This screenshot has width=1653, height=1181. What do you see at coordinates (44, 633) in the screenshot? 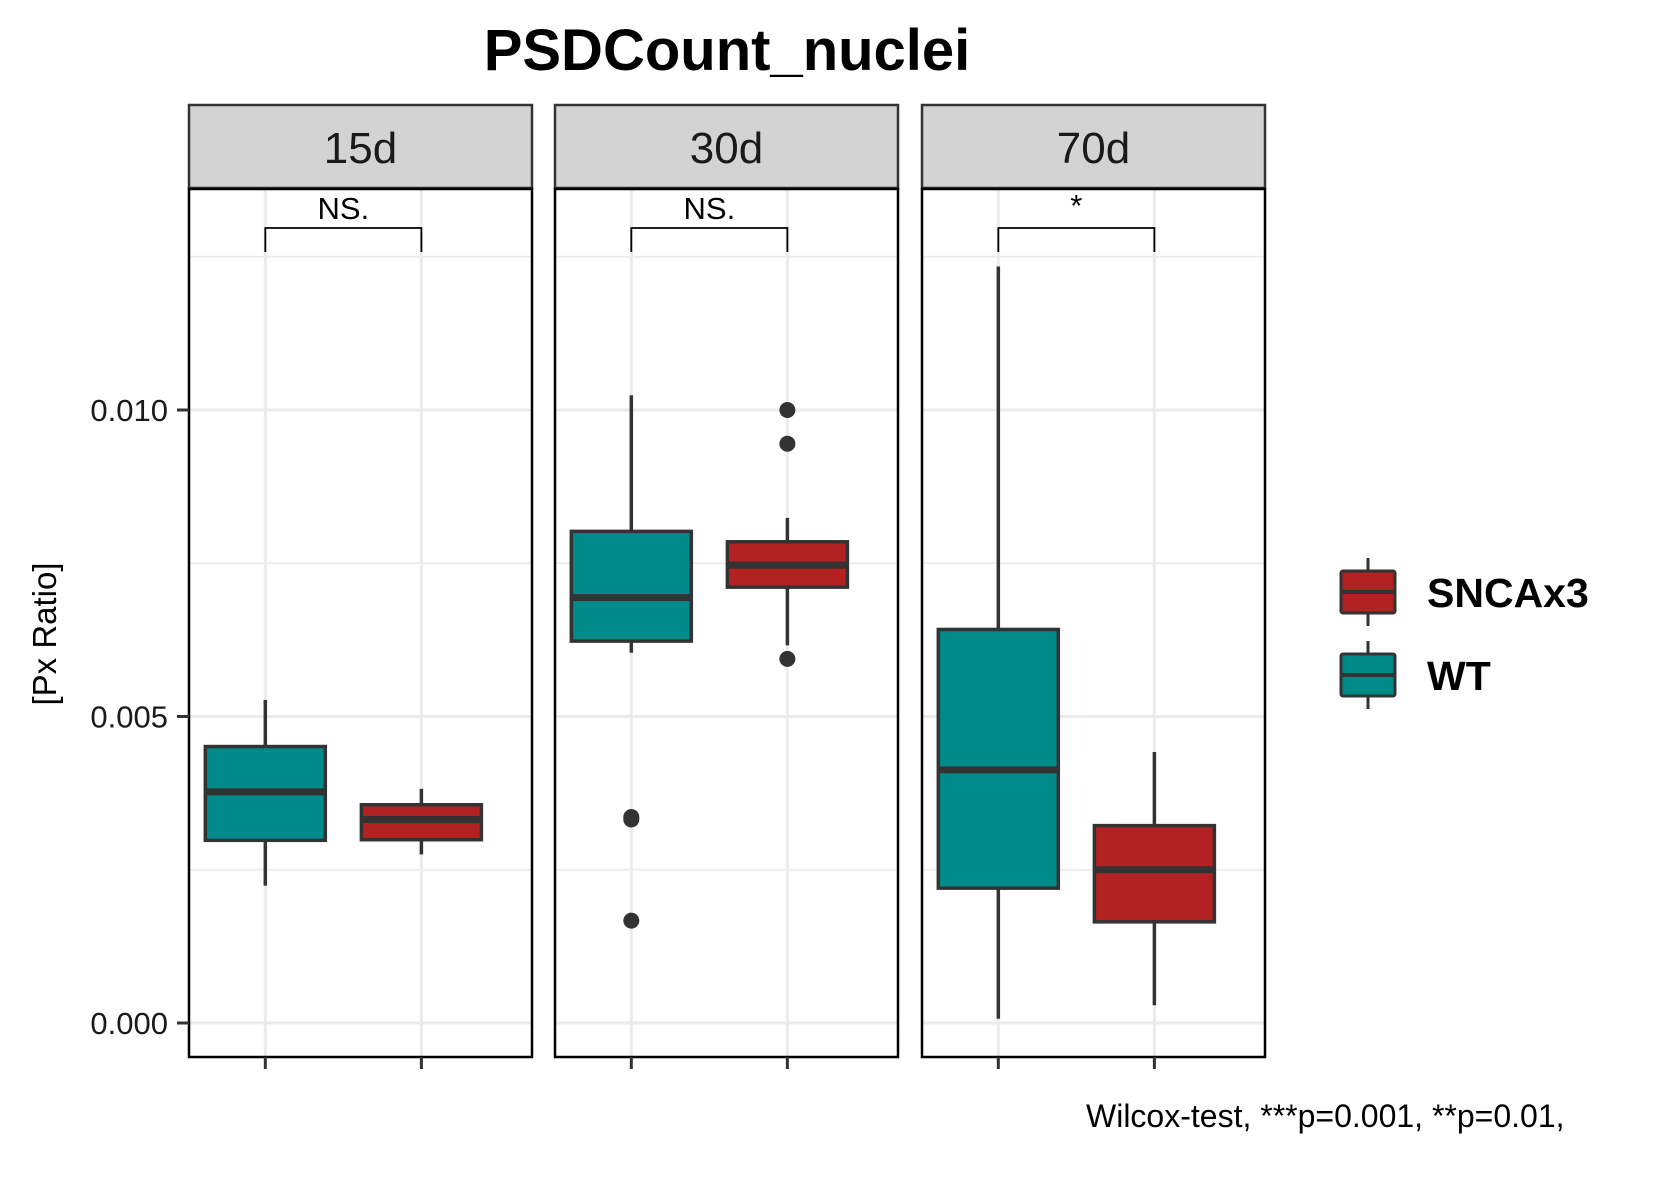
I see `y-axis-title: [Px Ratio]` at bounding box center [44, 633].